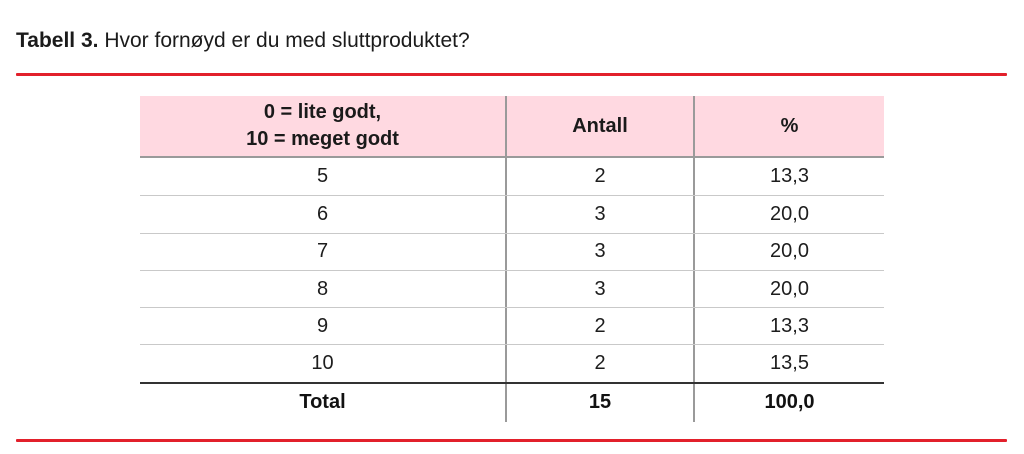 The height and width of the screenshot is (454, 1024). I want to click on table-caption-text: Hvor fornøyd er du med sluttproduktet?, so click(284, 40).